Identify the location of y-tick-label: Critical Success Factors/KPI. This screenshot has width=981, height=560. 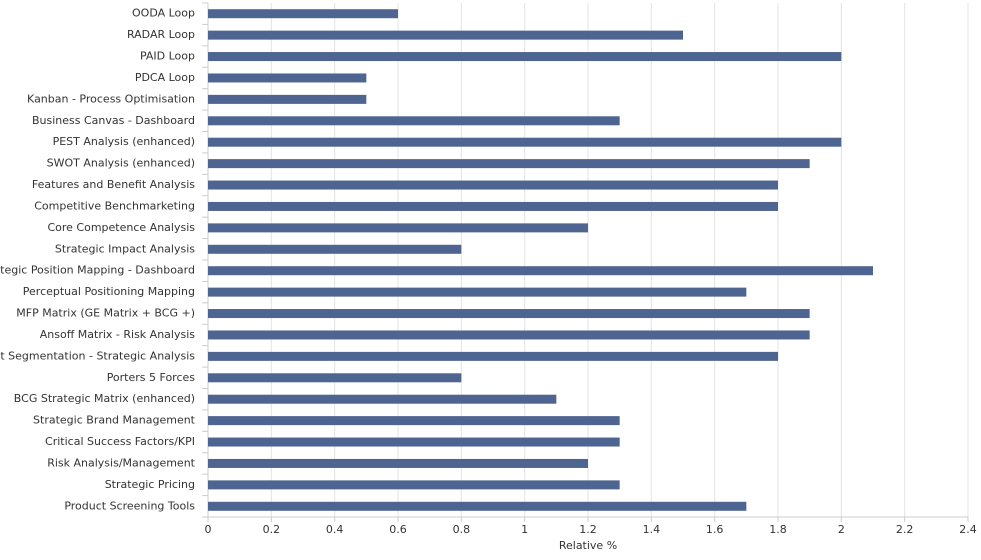
(120, 441).